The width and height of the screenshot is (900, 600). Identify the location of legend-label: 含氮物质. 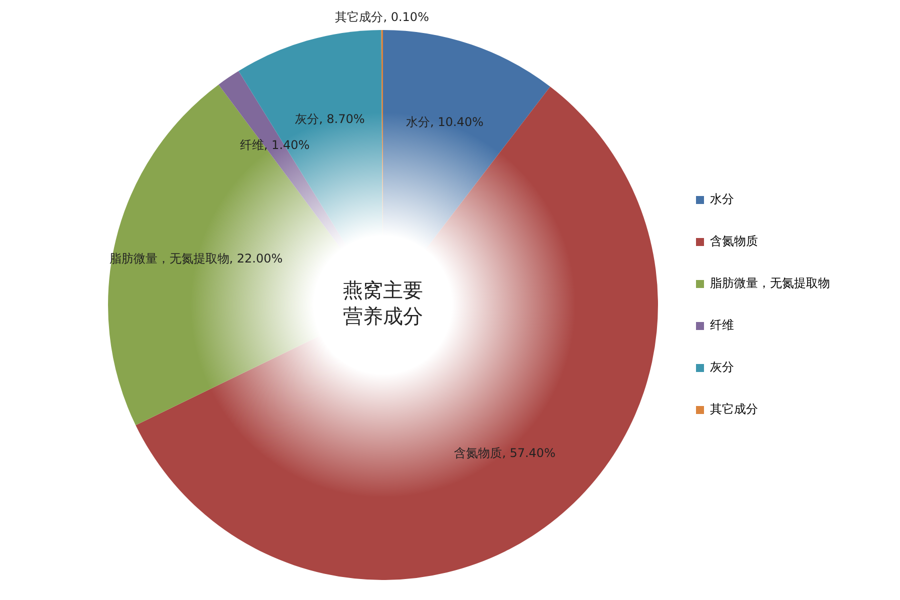
(734, 241).